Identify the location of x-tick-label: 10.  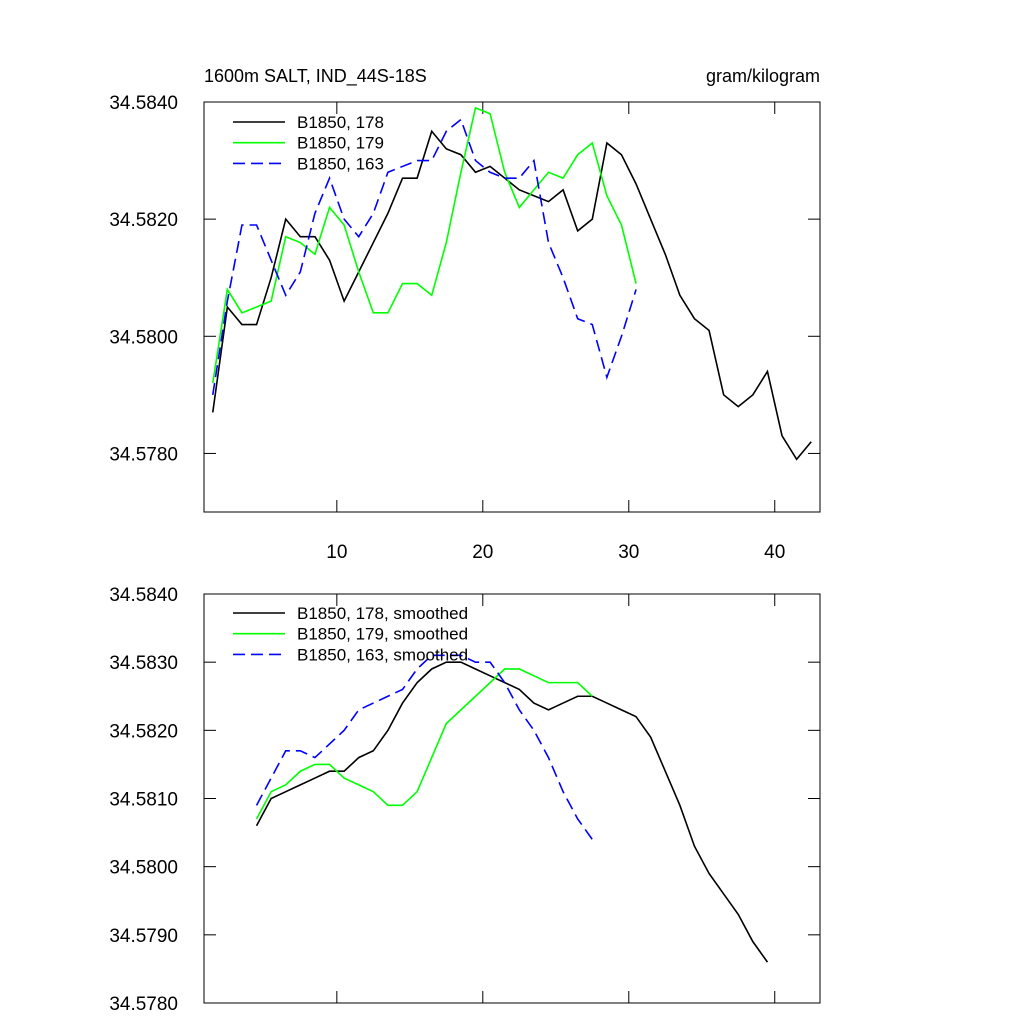
(336, 552).